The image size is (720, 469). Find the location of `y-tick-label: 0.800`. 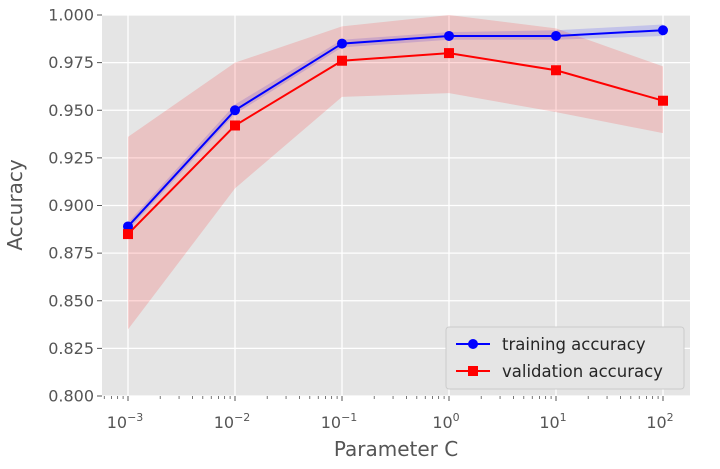

y-tick-label: 0.800 is located at coordinates (71, 396).